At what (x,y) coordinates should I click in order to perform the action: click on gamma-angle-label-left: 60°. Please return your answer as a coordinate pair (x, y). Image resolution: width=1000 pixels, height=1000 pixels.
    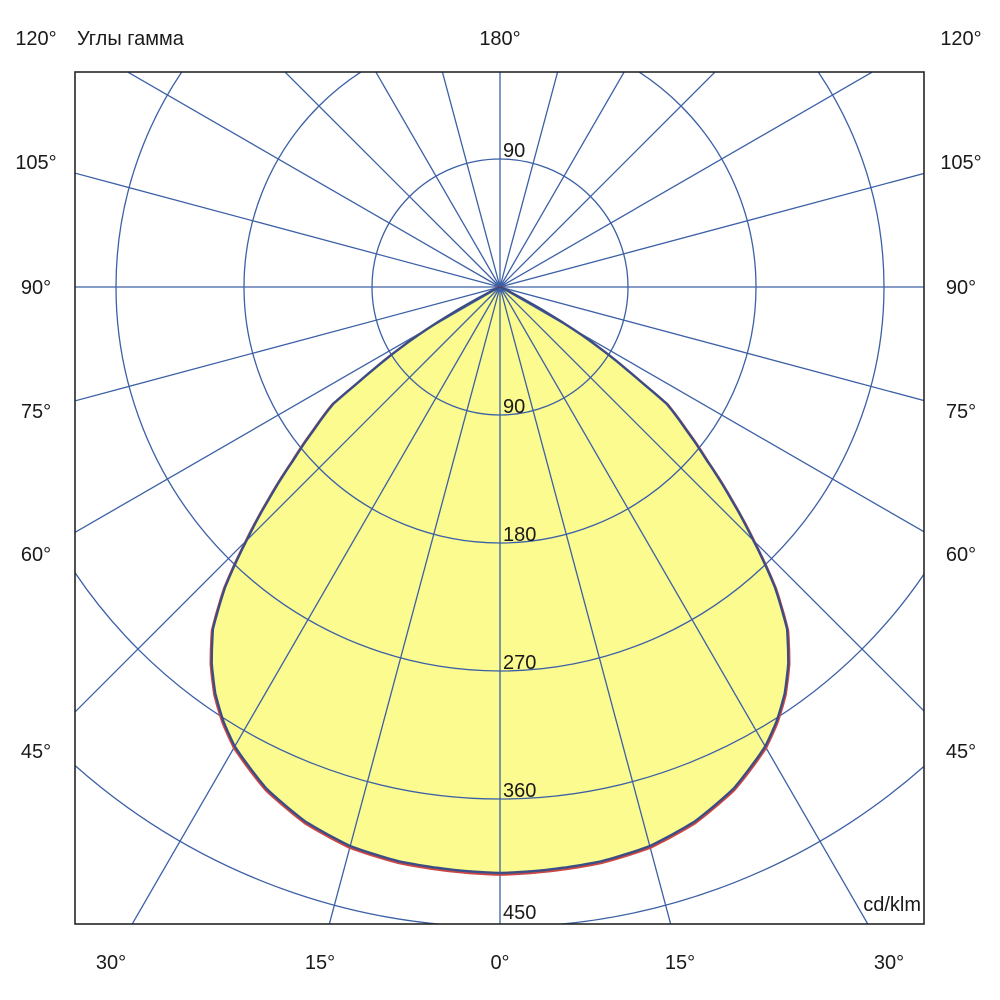
    Looking at the image, I should click on (36, 555).